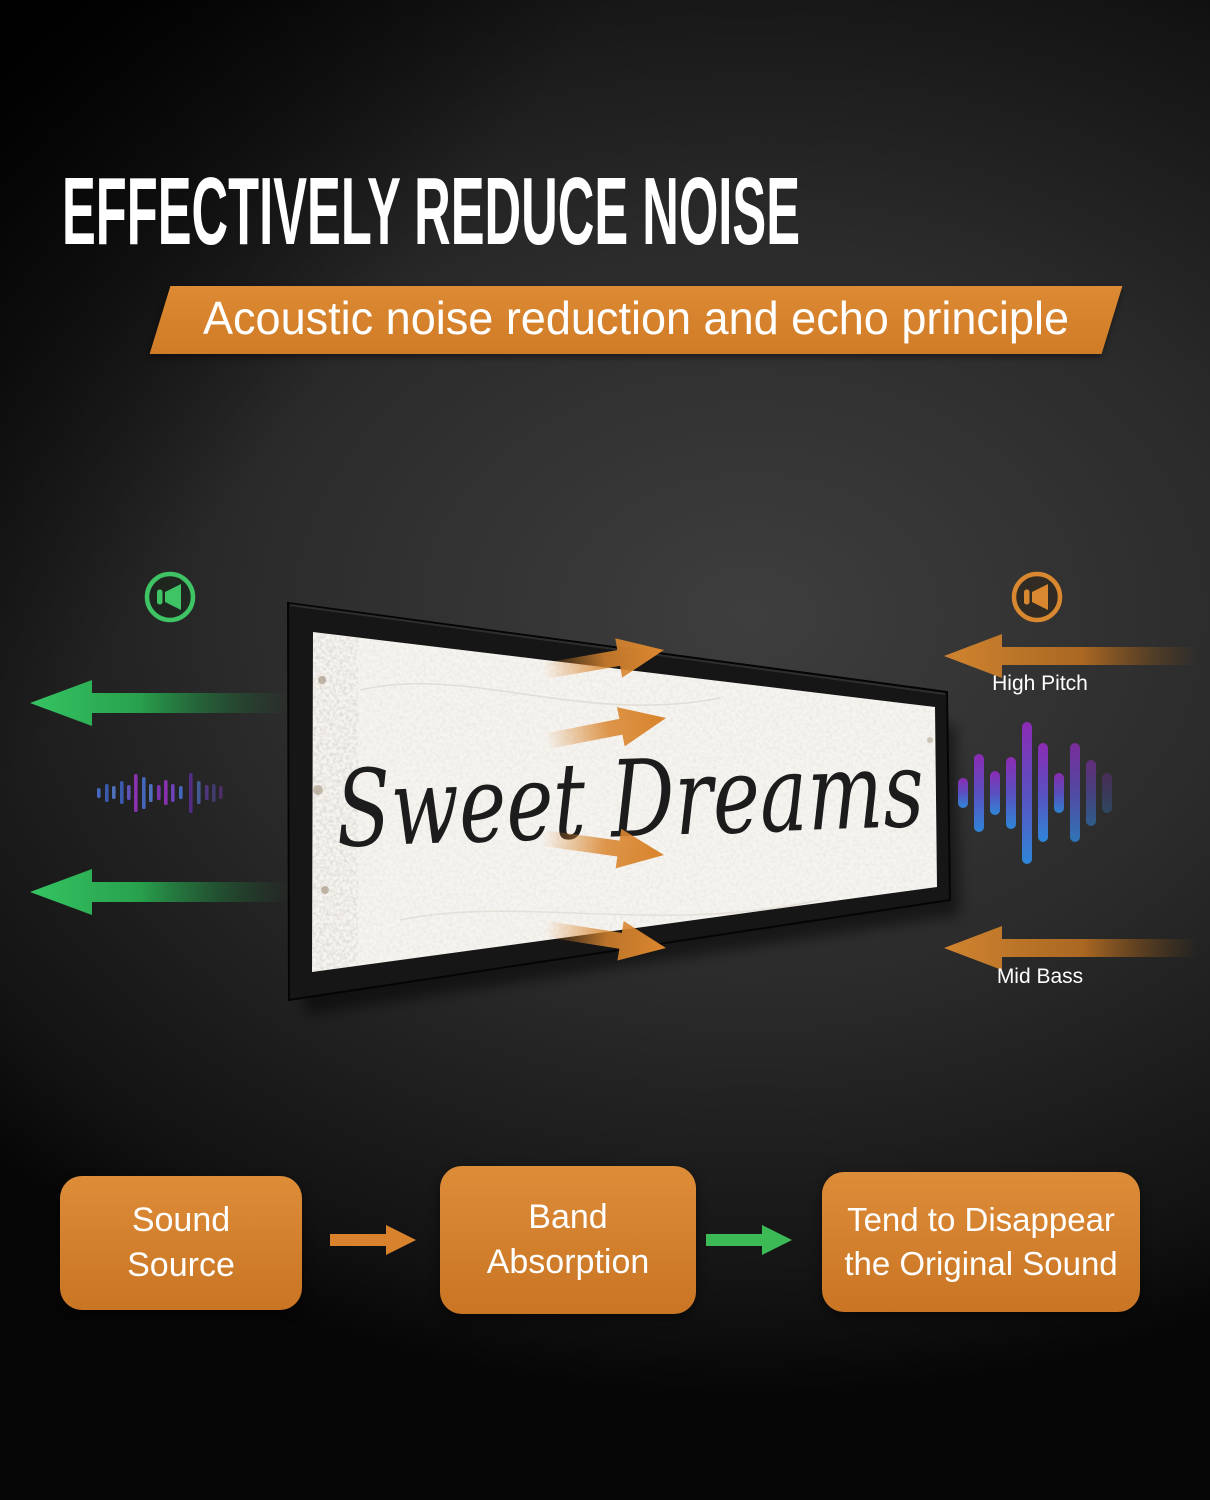  Describe the element at coordinates (1035, 793) in the screenshot. I see `waveform-large-icon` at that location.